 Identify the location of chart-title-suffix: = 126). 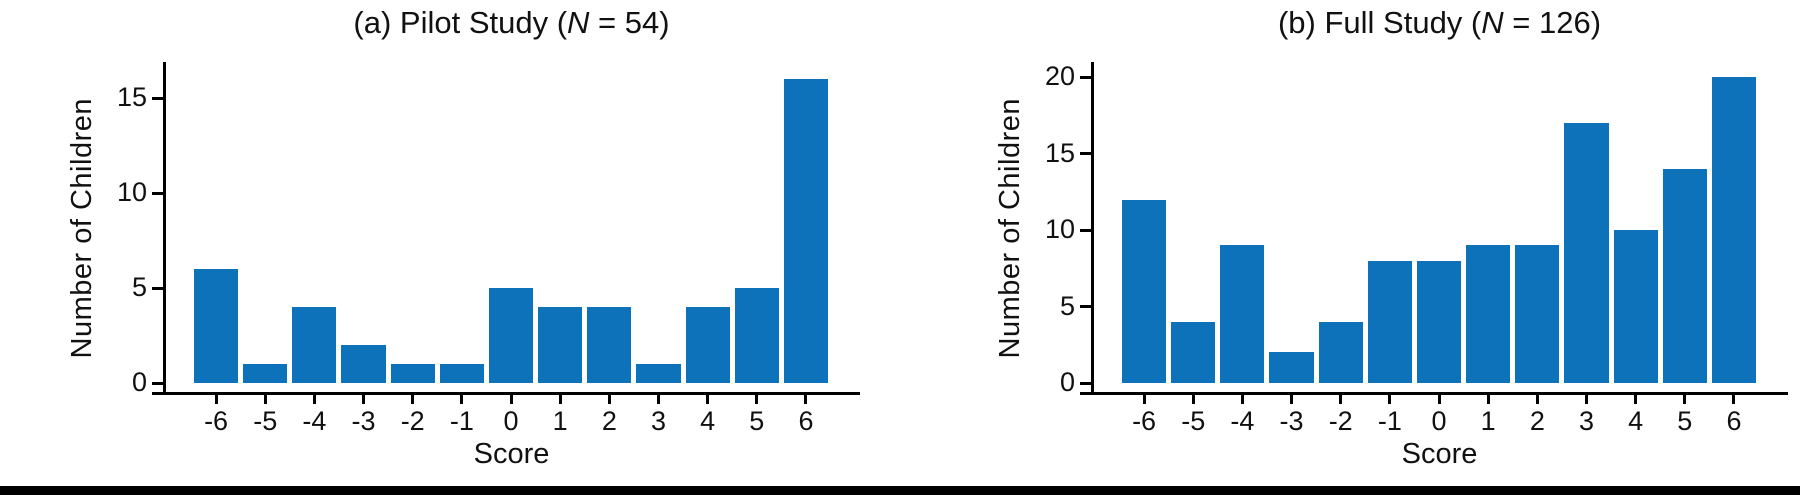
(1552, 22).